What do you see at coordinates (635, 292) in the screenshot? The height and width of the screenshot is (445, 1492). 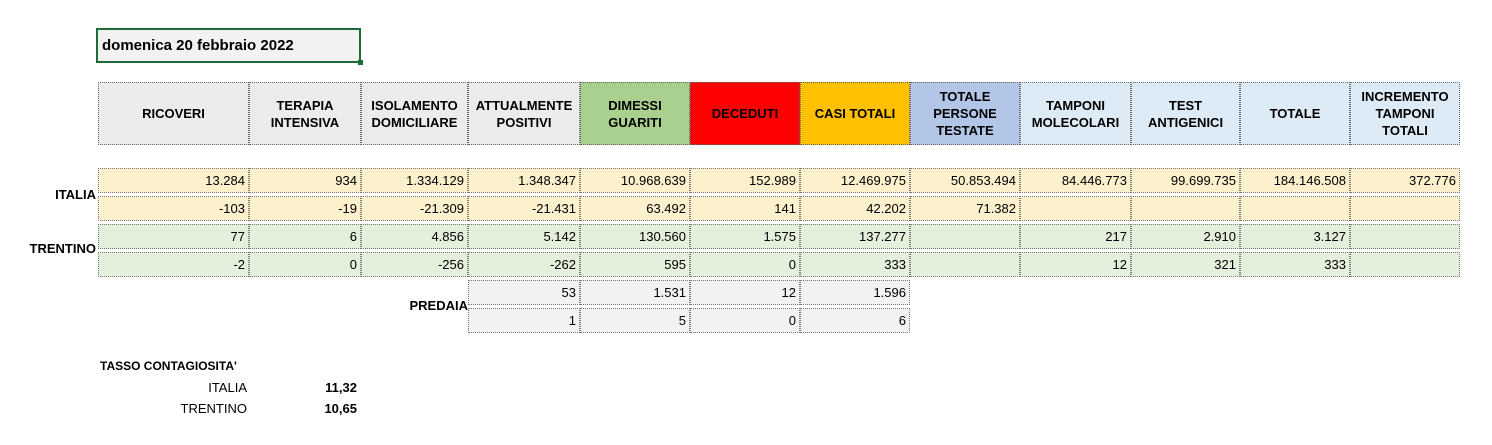 I see `predaia-cell: 1.531` at bounding box center [635, 292].